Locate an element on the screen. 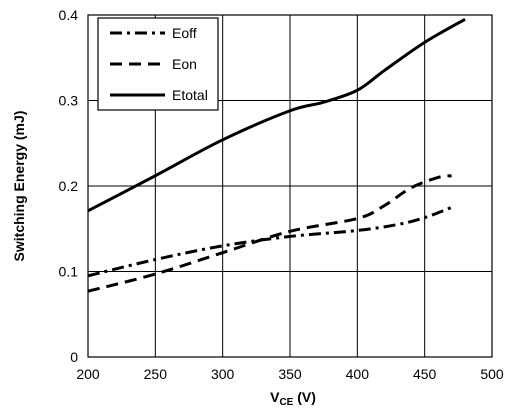 The width and height of the screenshot is (516, 410). y-tick-label: 0.3 is located at coordinates (69, 101).